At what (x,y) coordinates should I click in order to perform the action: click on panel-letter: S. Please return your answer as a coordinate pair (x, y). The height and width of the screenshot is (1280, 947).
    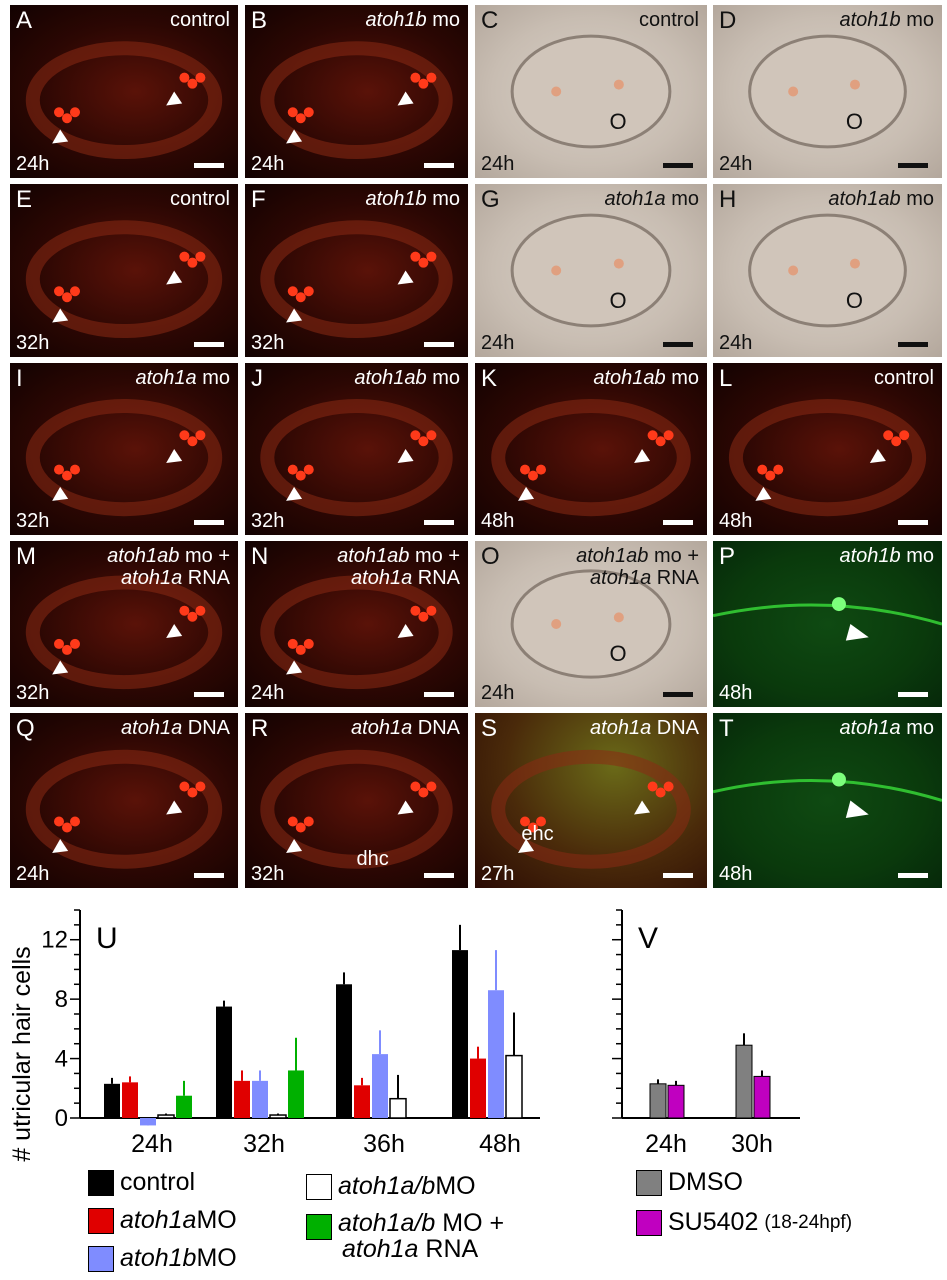
    Looking at the image, I should click on (489, 728).